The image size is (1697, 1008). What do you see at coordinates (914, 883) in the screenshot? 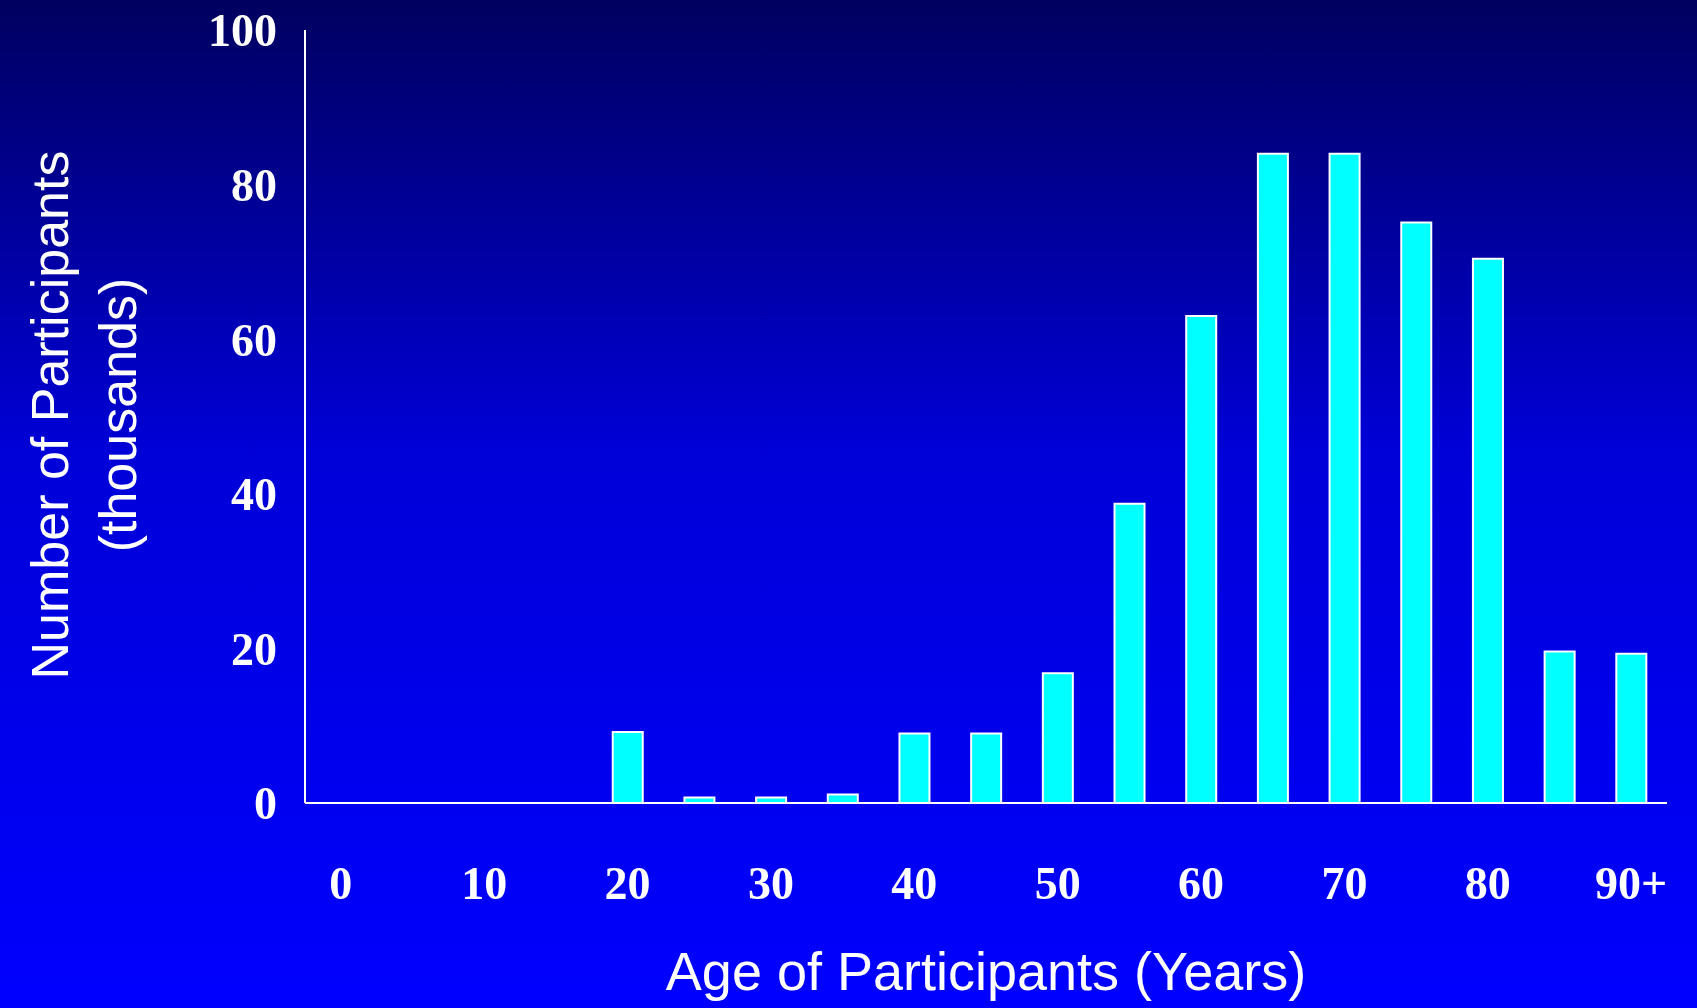
I see `x-tick-label: 40` at bounding box center [914, 883].